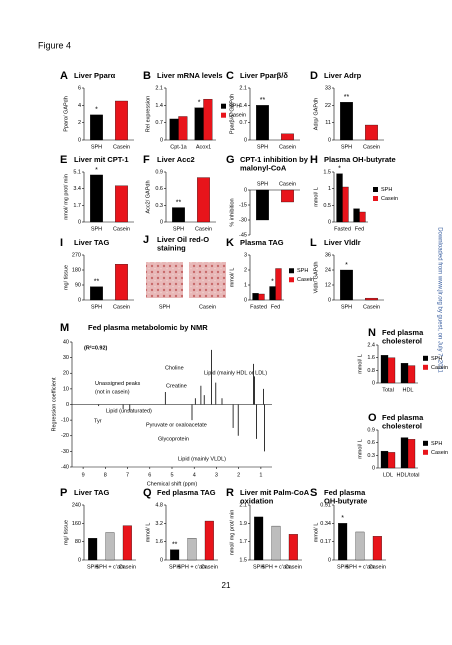 Image resolution: width=452 pixels, height=645 pixels. Describe the element at coordinates (159, 123) in the screenshot. I see `y-tick-label: 0.7` at that location.